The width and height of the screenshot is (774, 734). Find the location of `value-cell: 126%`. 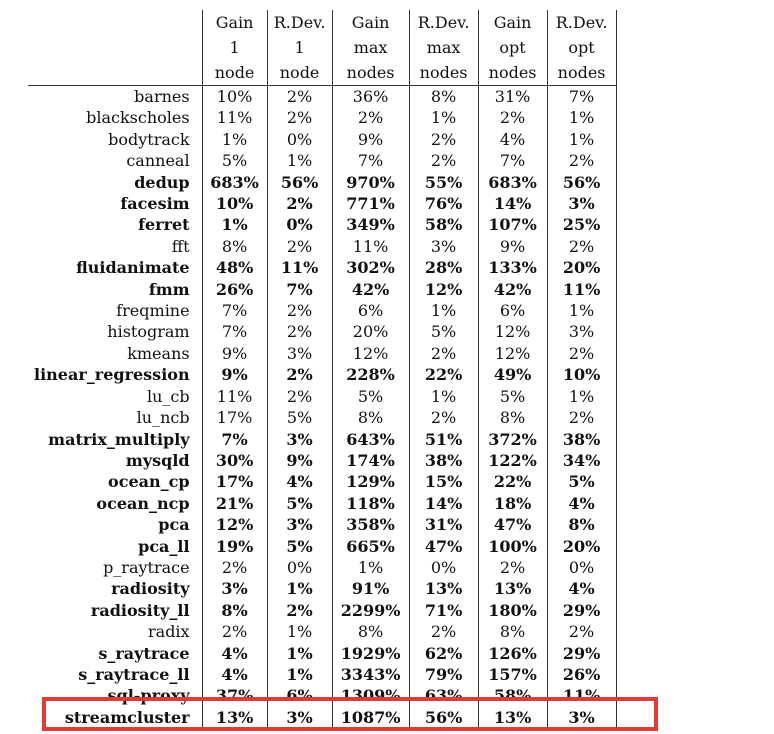

value-cell: 126% is located at coordinates (512, 653).